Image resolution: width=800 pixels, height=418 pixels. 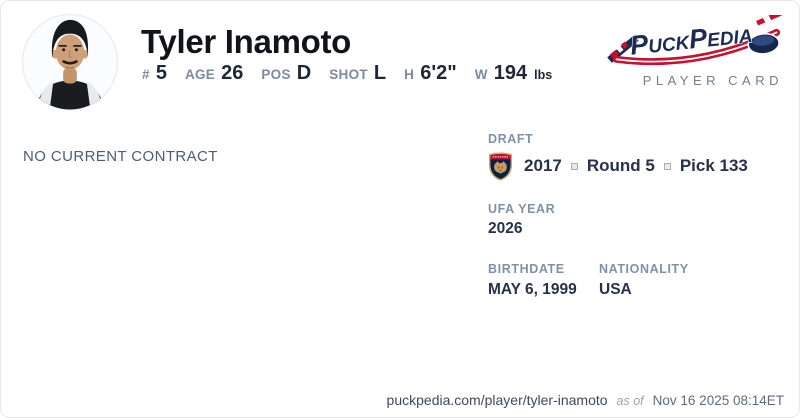 I want to click on nationality-value: USA, so click(x=615, y=289).